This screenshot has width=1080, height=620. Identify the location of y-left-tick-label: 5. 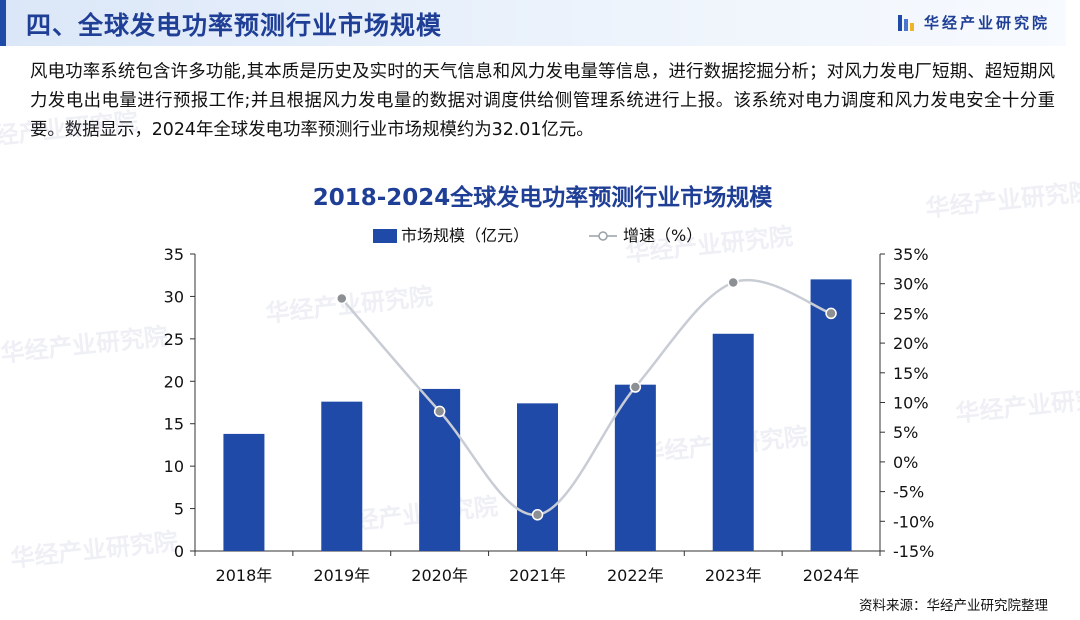
(179, 509).